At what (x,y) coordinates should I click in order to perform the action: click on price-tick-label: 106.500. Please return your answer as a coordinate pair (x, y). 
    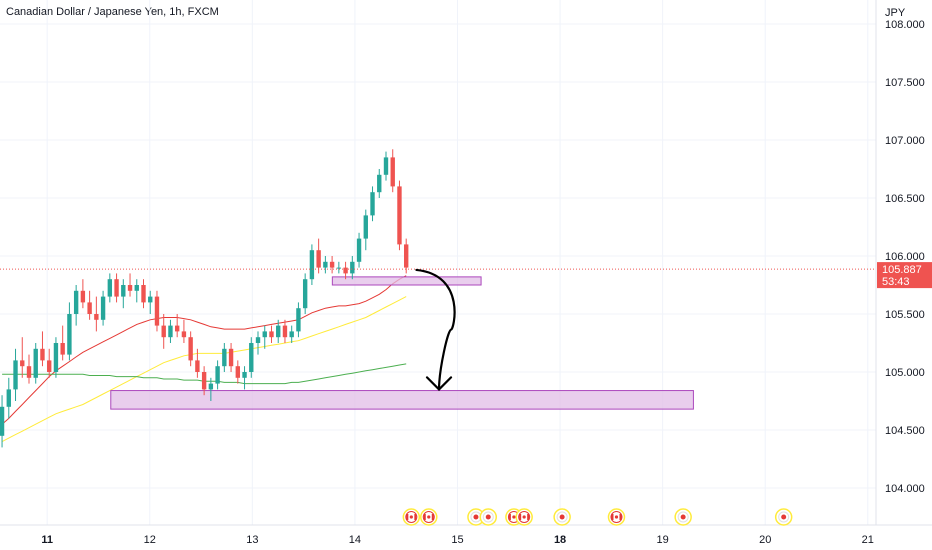
    Looking at the image, I should click on (905, 199).